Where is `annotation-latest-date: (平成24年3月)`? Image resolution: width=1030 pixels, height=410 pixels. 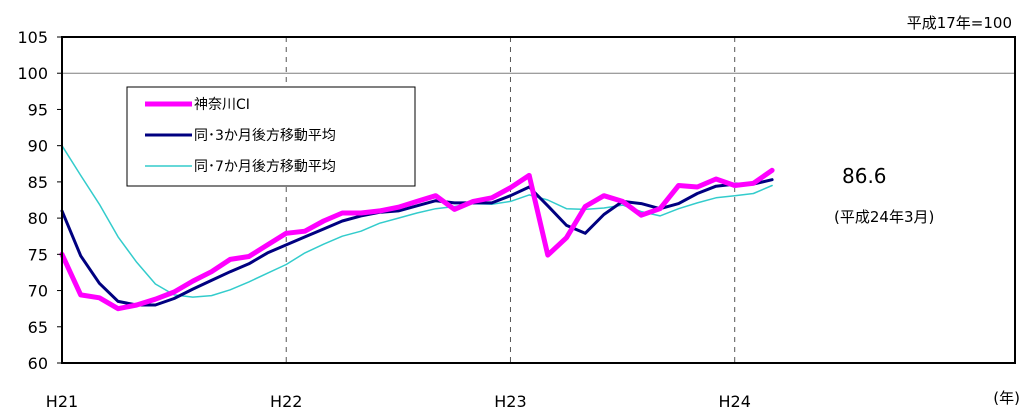
annotation-latest-date: (平成24年3月) is located at coordinates (884, 217).